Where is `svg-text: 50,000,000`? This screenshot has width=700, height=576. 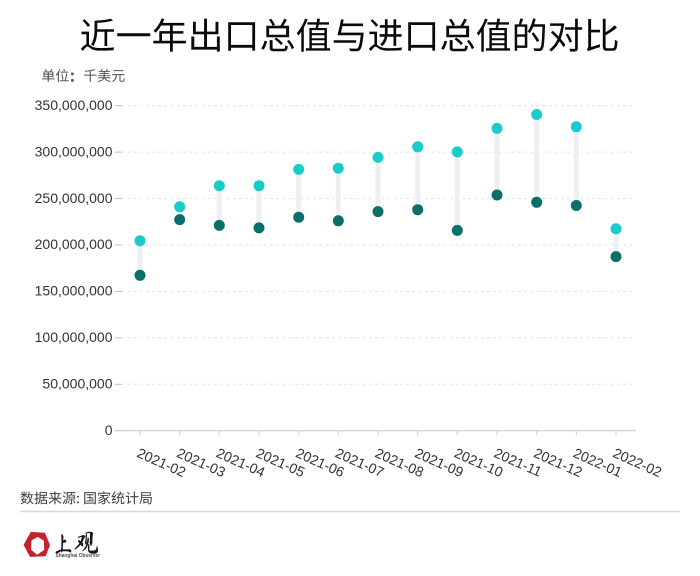 svg-text: 50,000,000 is located at coordinates (77, 384).